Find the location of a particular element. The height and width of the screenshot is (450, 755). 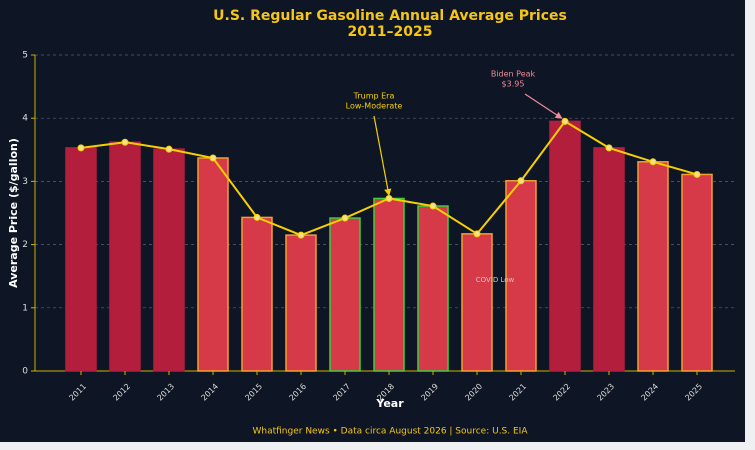

chart-title: 2011–2025 is located at coordinates (390, 32).